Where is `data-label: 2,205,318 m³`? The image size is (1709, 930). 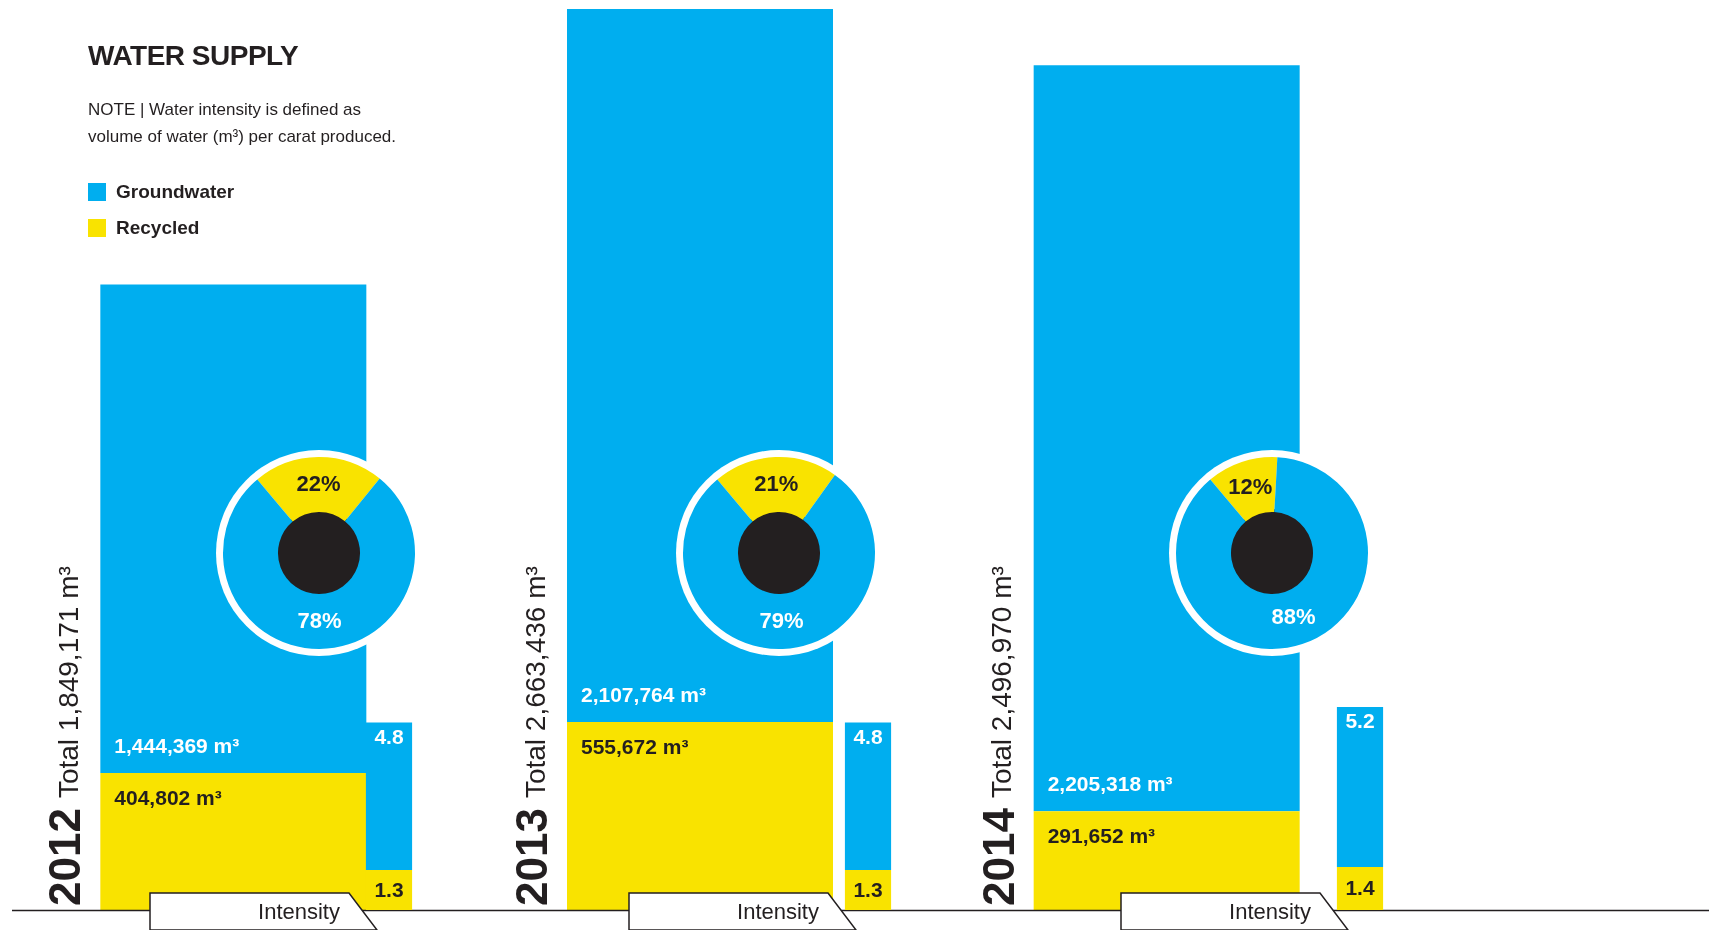 data-label: 2,205,318 m³ is located at coordinates (1110, 784).